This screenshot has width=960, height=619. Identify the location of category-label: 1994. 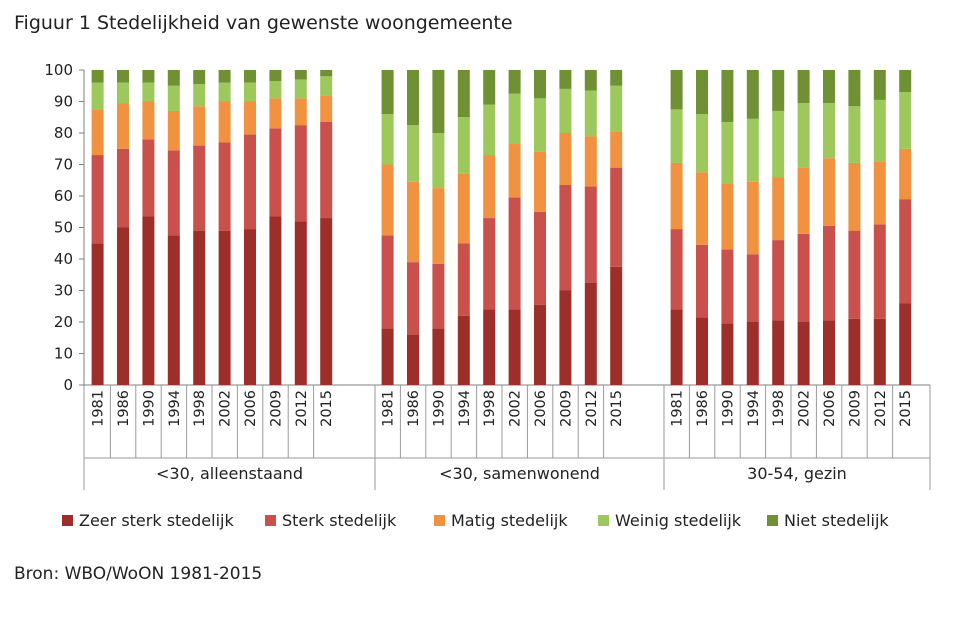
(465, 408).